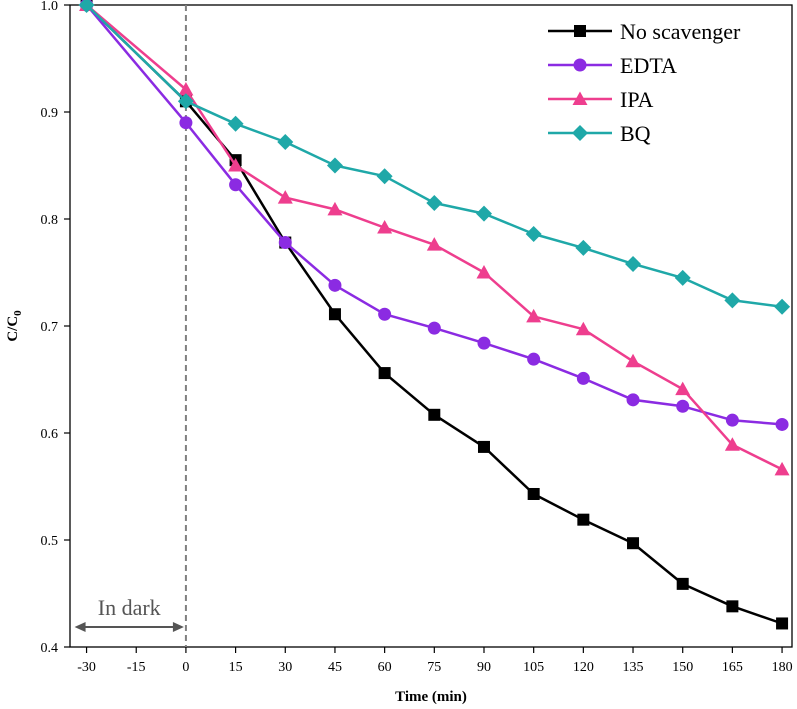  What do you see at coordinates (80, 627) in the screenshot?
I see `dark-arrow-left-head` at bounding box center [80, 627].